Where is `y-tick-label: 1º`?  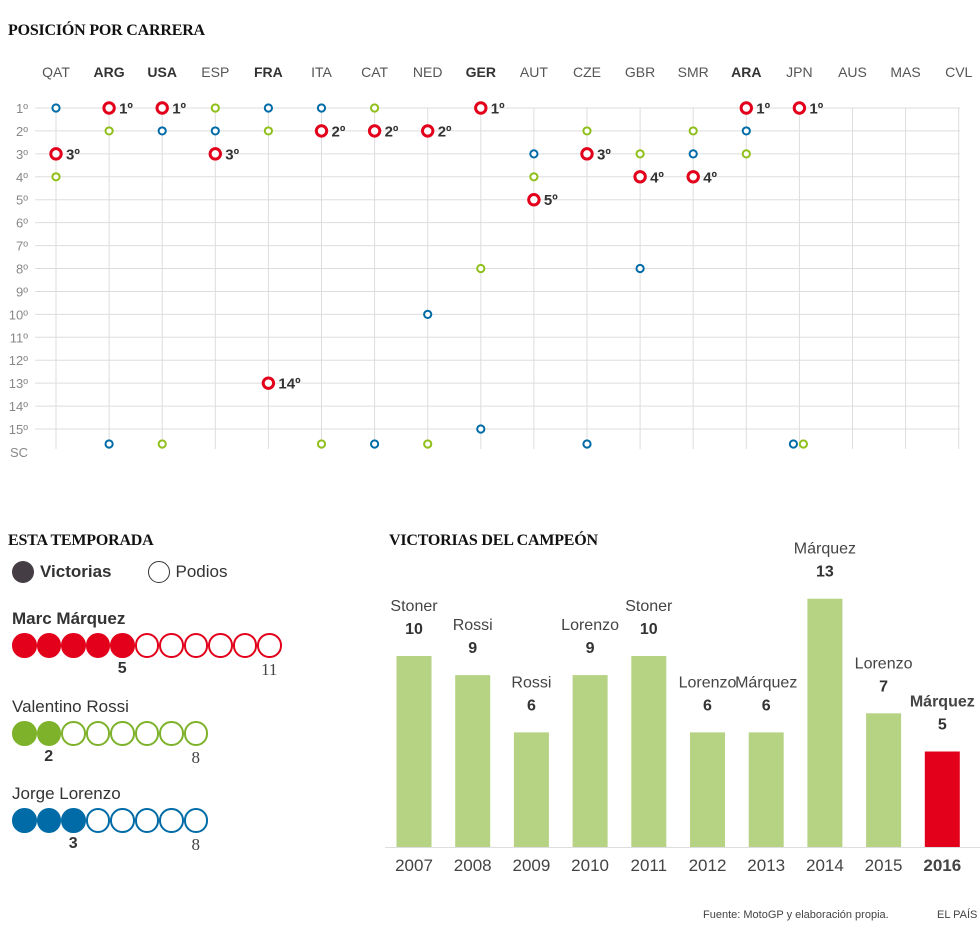 y-tick-label: 1º is located at coordinates (22, 108).